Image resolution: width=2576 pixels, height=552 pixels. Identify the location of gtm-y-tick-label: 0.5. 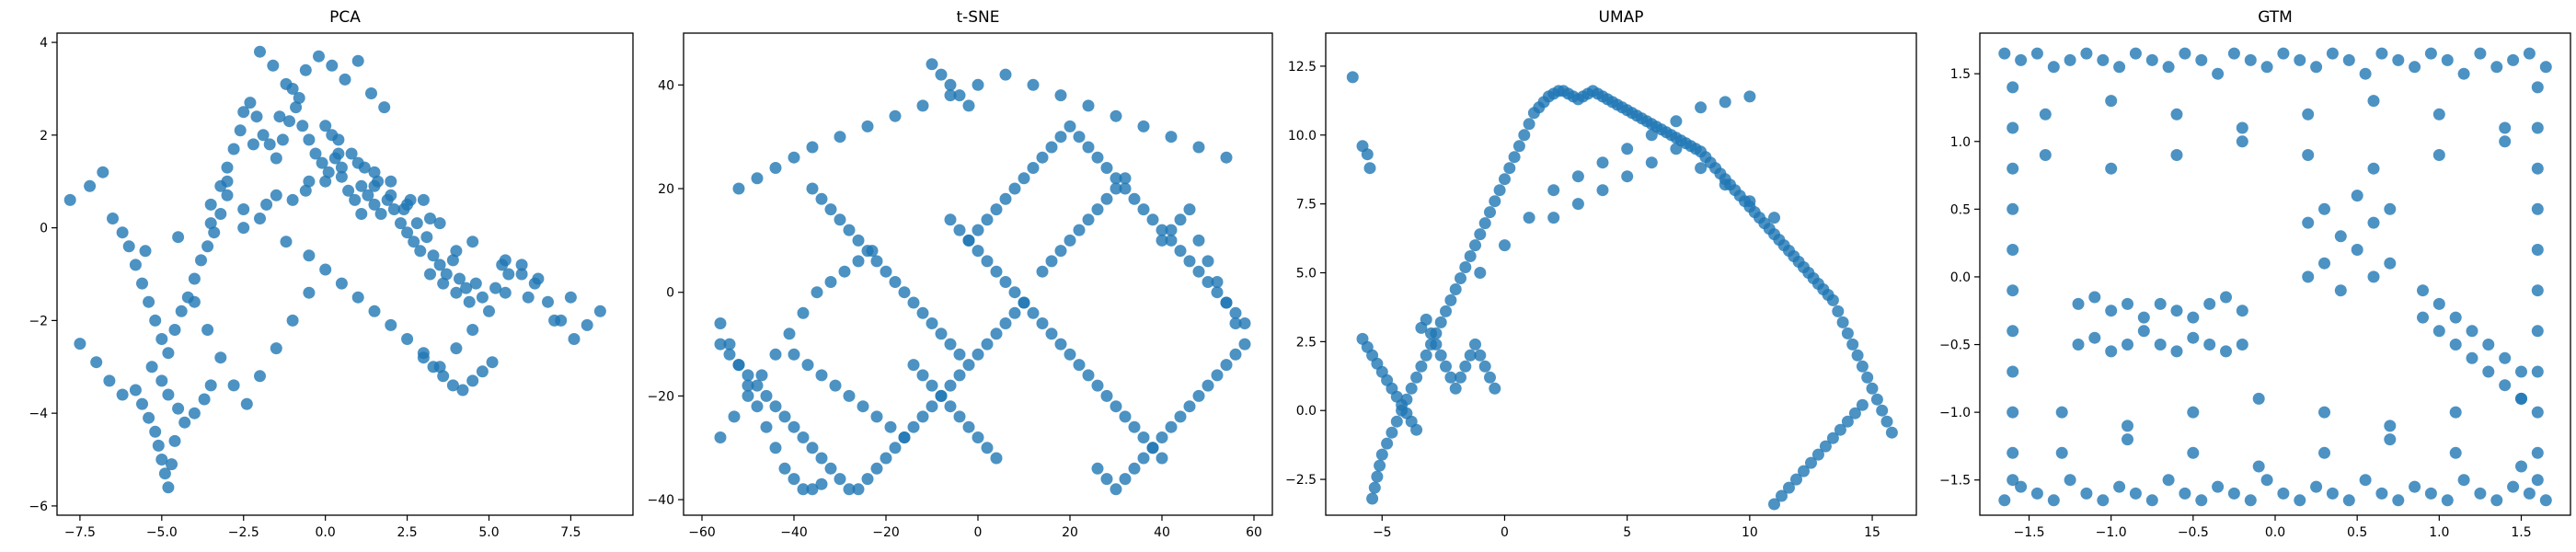
(1960, 209).